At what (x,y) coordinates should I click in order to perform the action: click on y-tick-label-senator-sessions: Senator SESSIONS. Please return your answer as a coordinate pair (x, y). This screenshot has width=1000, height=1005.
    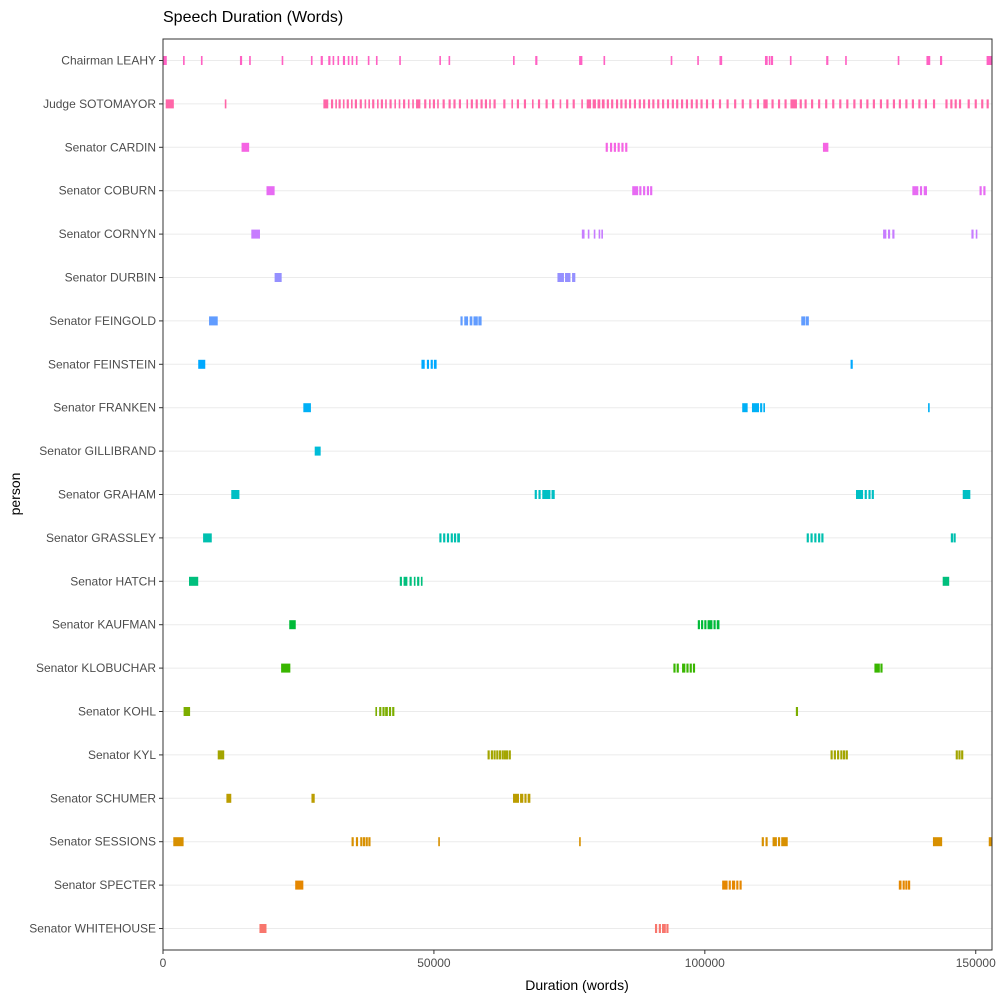
    Looking at the image, I should click on (102, 842).